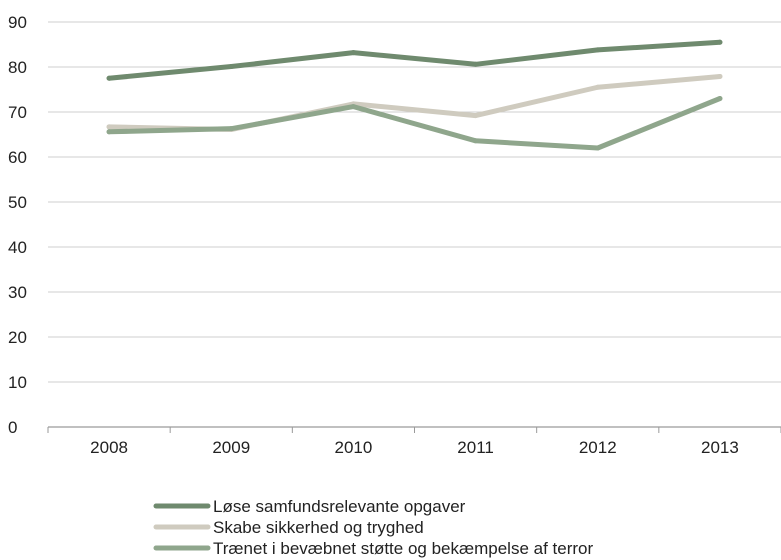  What do you see at coordinates (17, 67) in the screenshot?
I see `y-tick-label: 80` at bounding box center [17, 67].